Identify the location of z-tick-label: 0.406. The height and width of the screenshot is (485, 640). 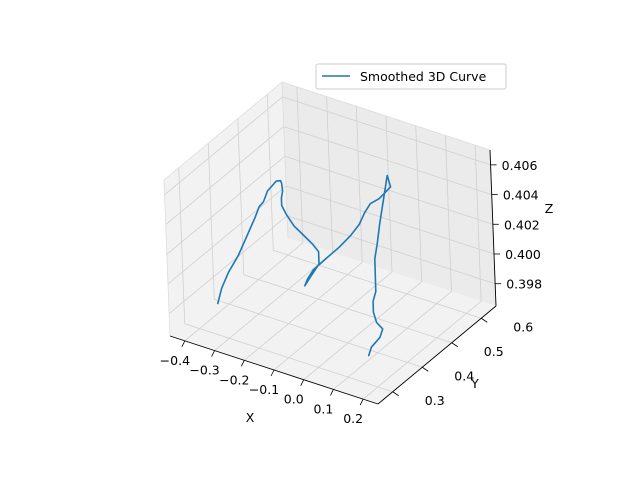
(520, 165).